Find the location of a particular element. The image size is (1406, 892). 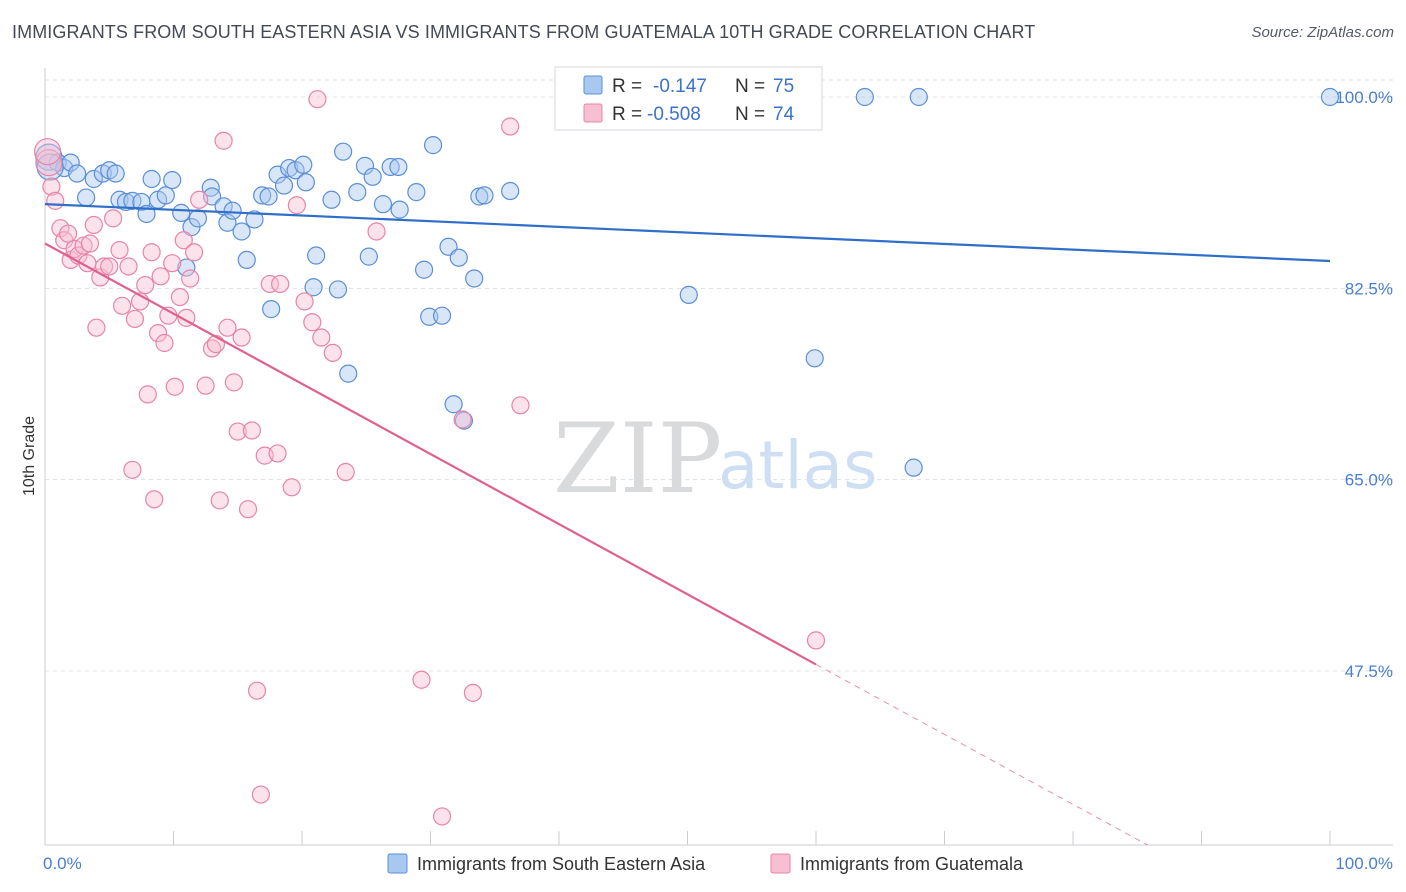

x-tick-label-0: 0.0% is located at coordinates (62, 863).